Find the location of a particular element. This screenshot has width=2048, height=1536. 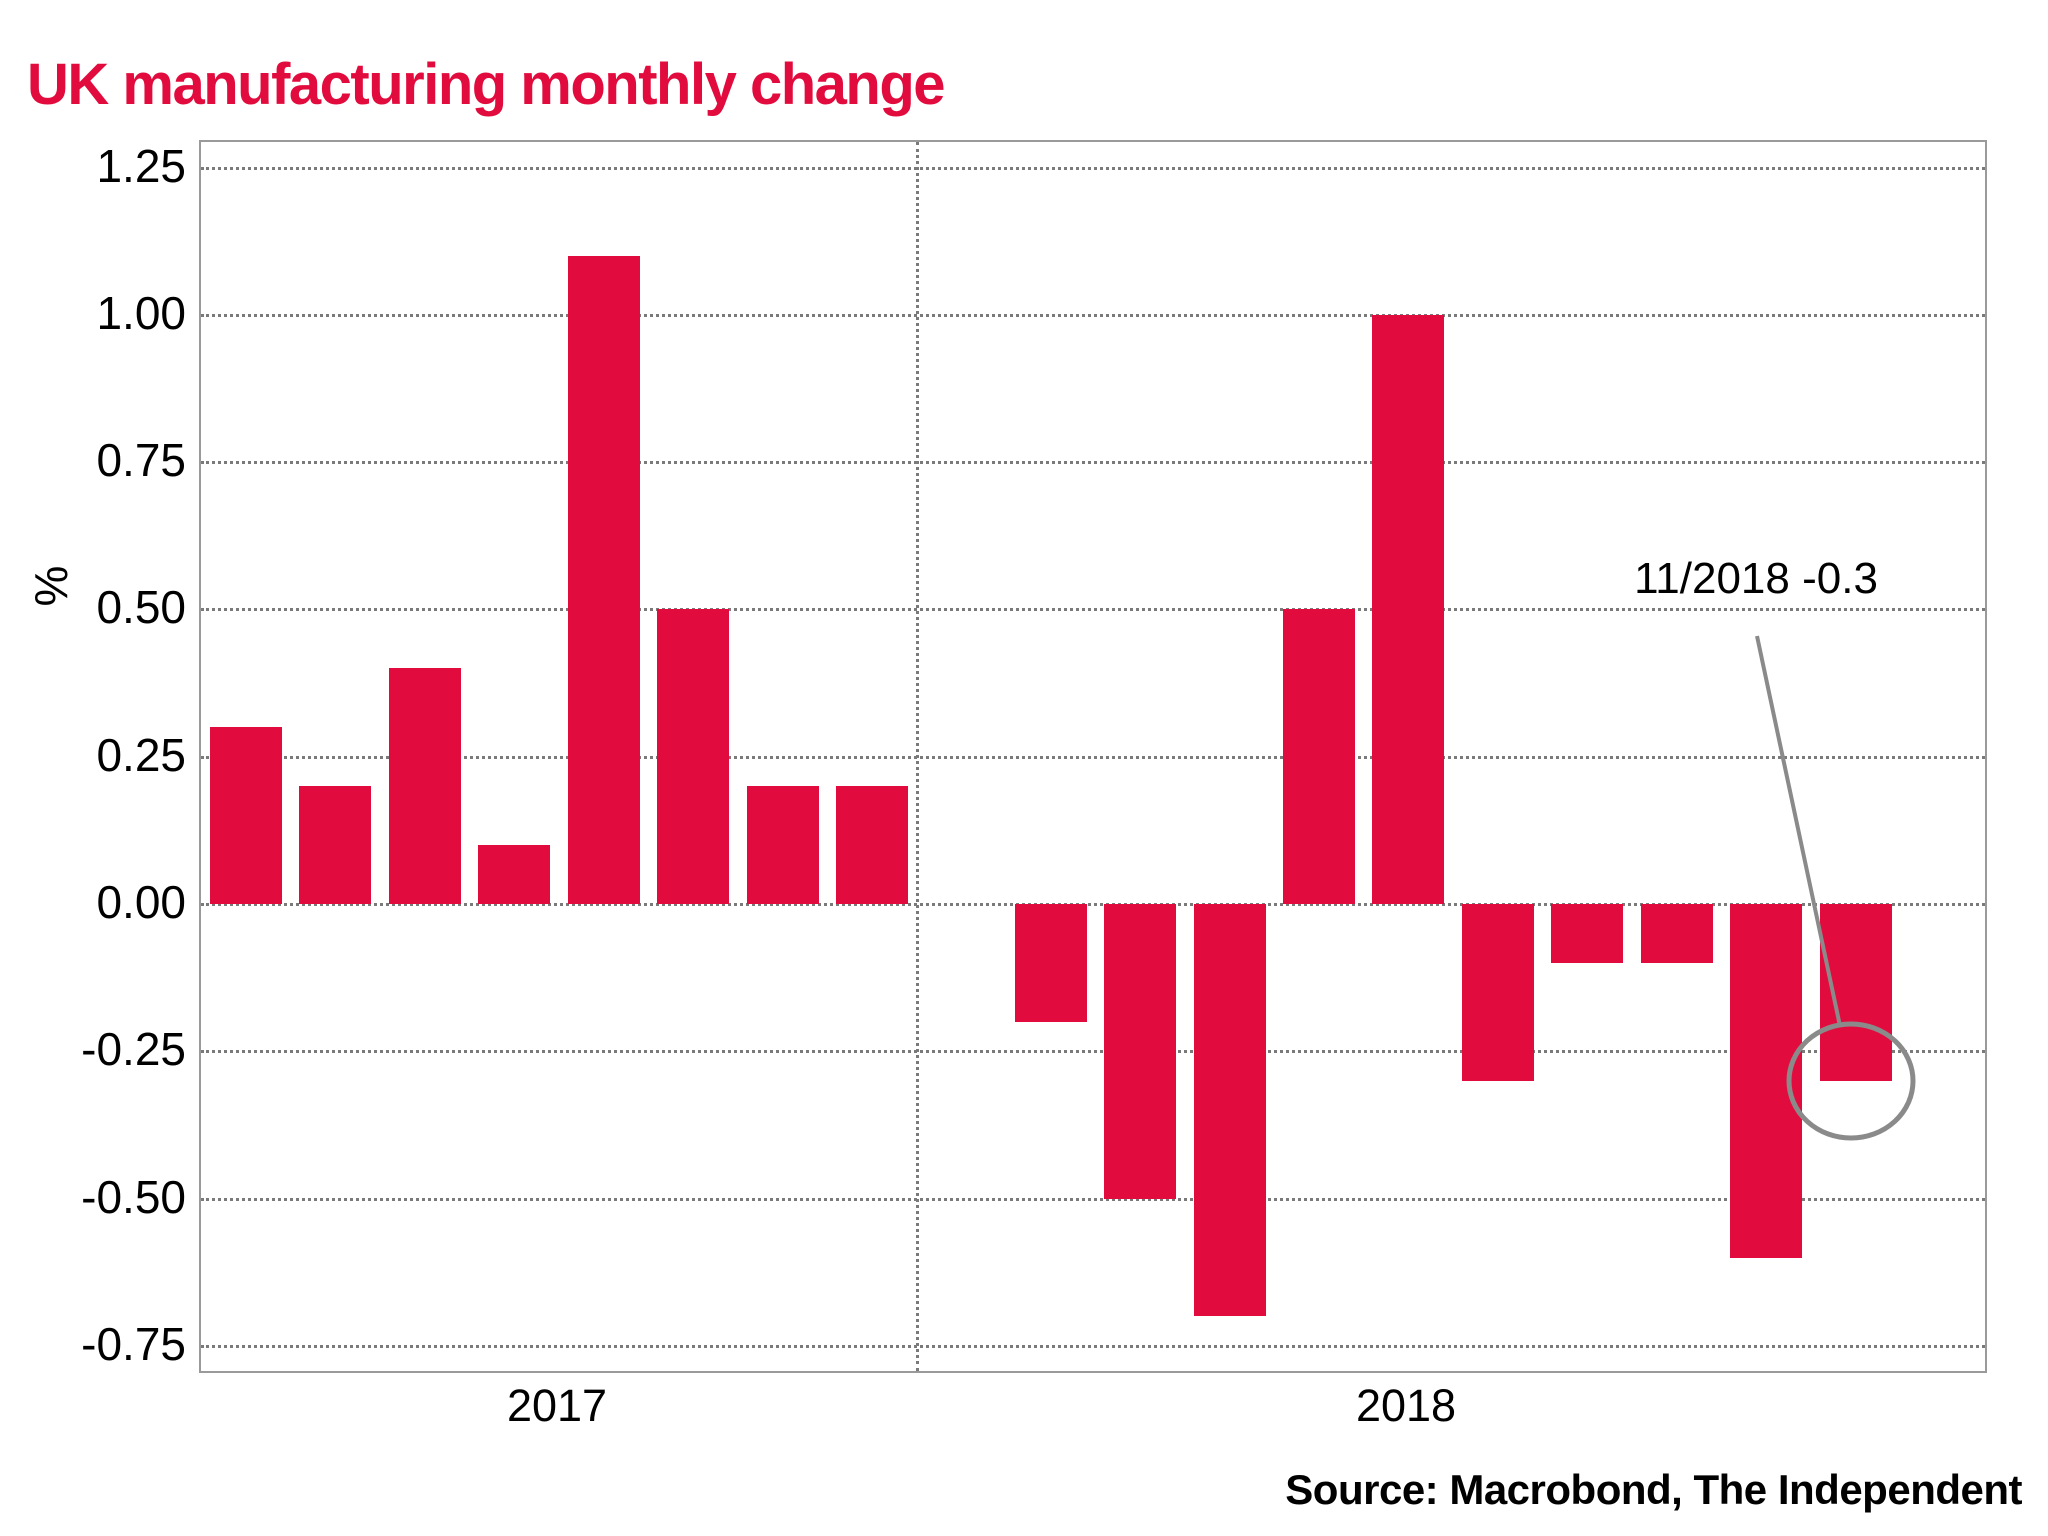

x-tick-2018: 2018 is located at coordinates (1406, 1405).